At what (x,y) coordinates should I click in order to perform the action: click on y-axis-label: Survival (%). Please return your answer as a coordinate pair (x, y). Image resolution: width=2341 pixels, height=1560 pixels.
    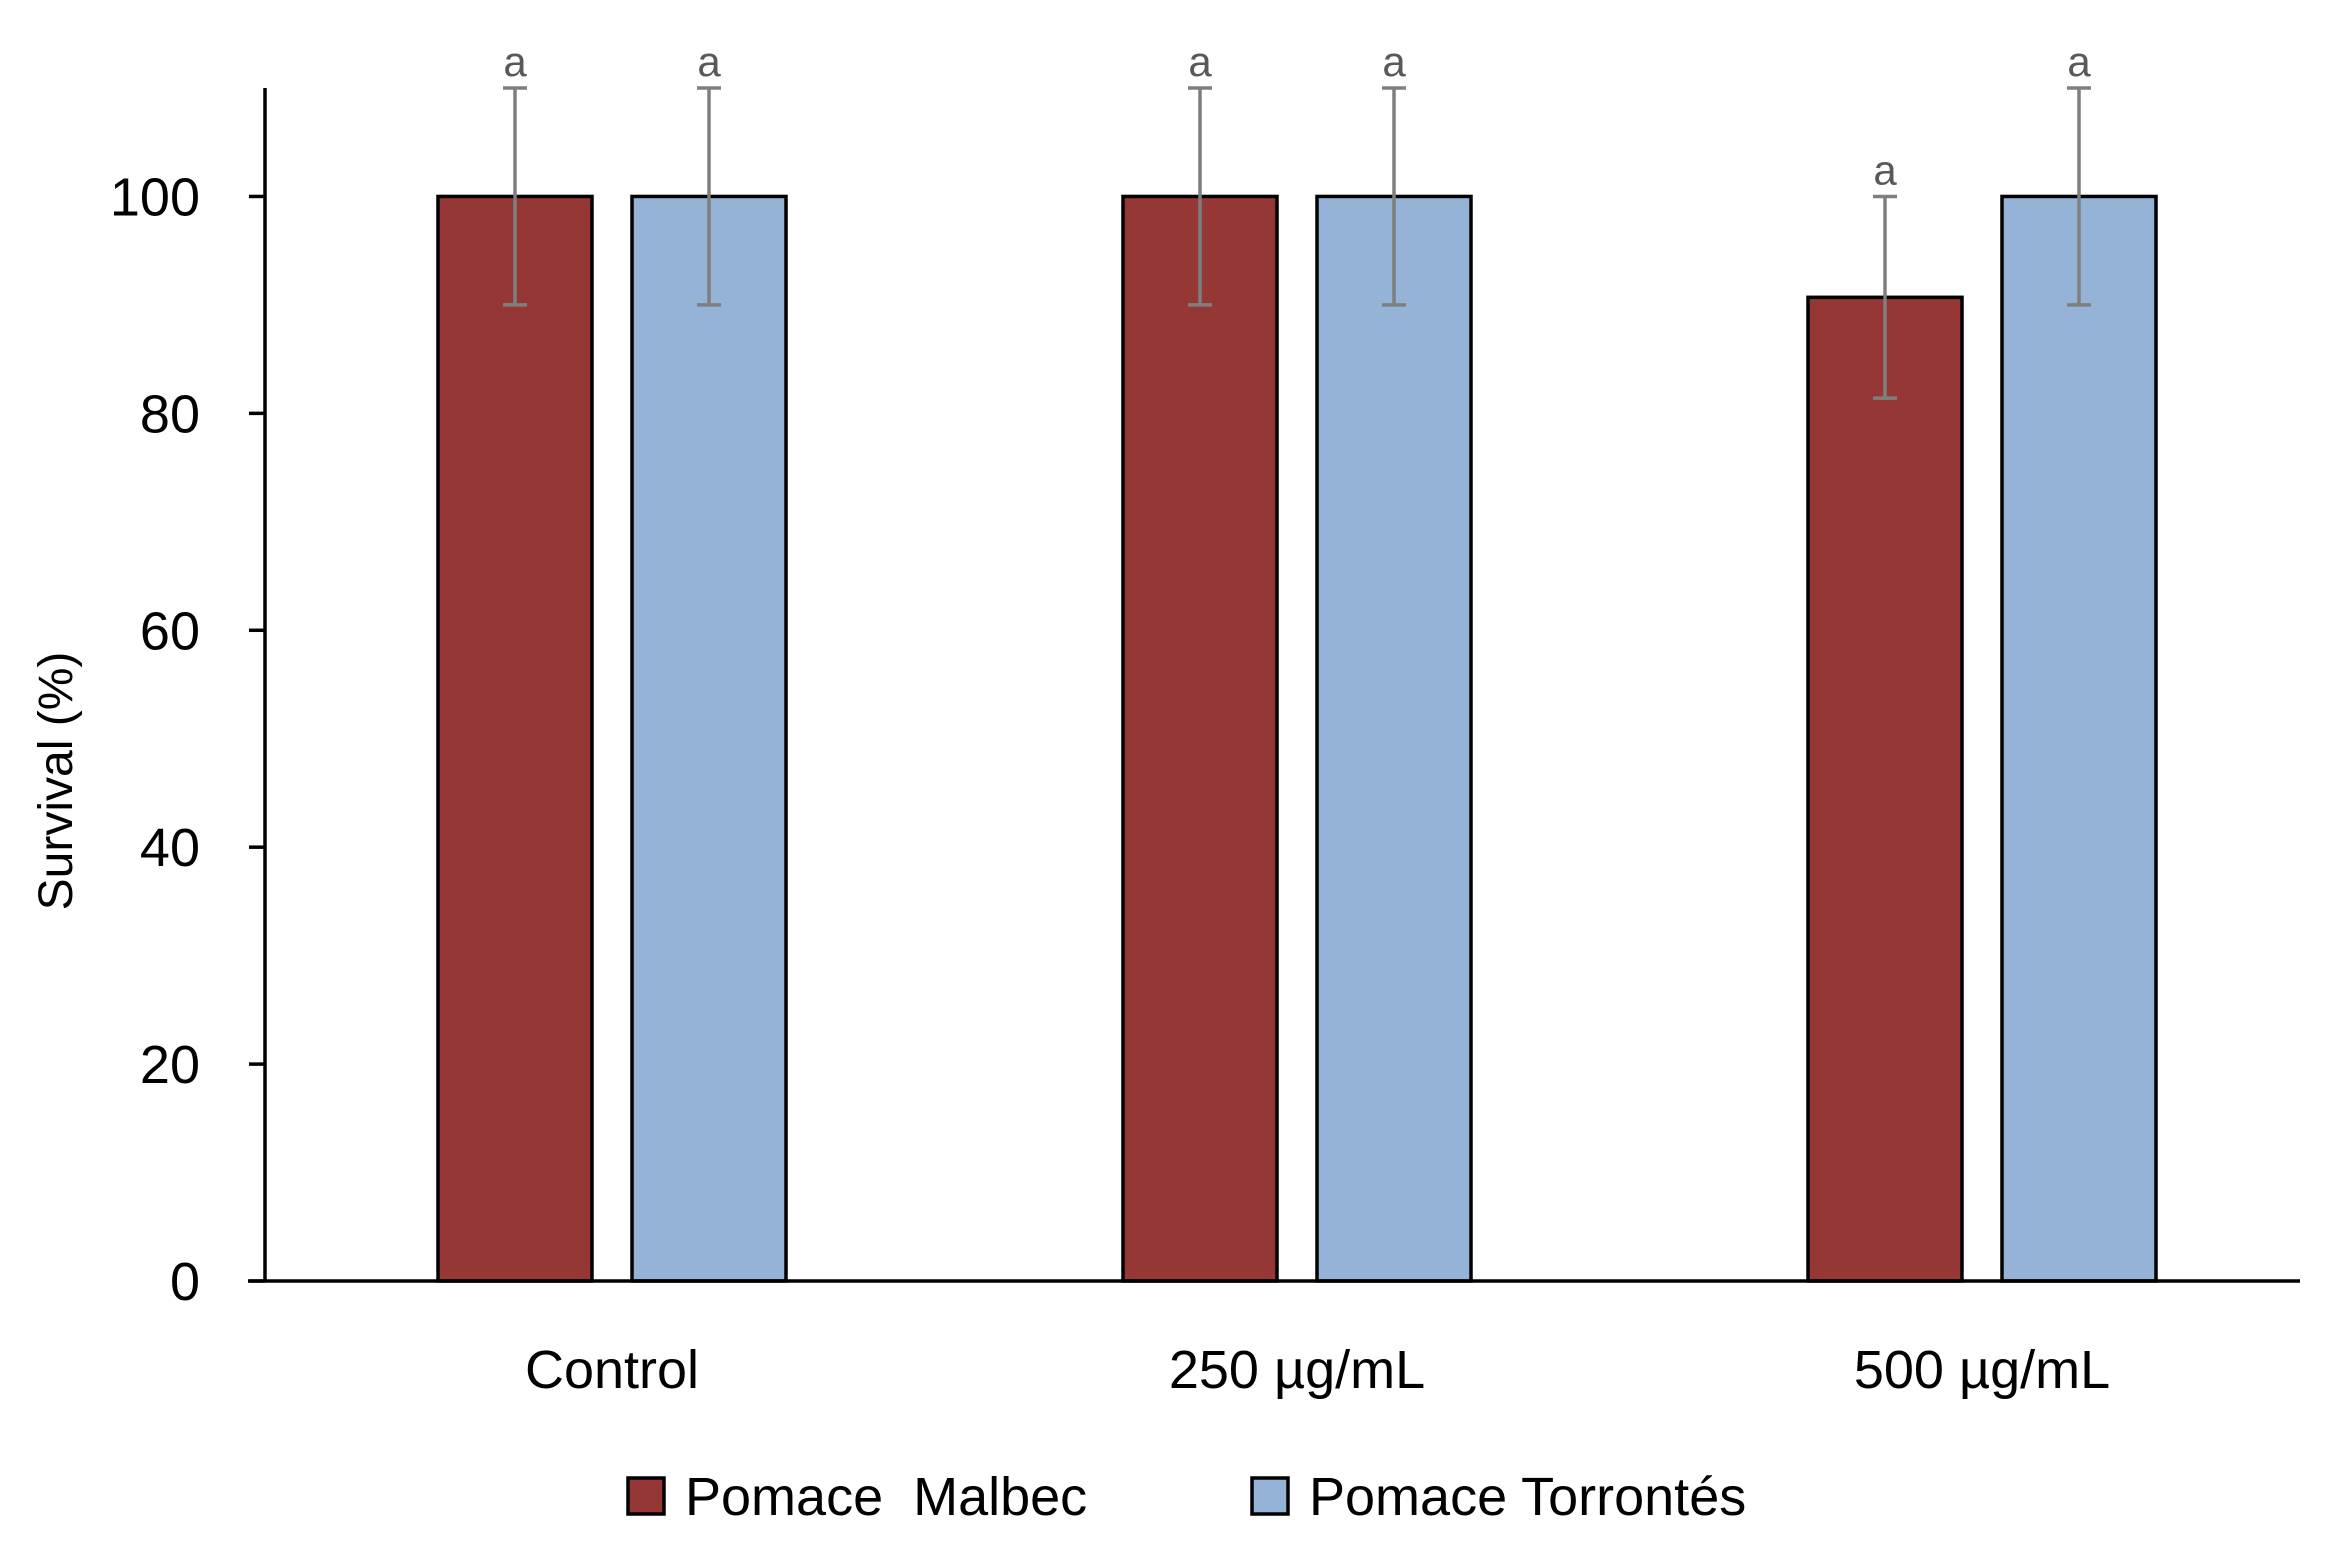
    Looking at the image, I should click on (56, 781).